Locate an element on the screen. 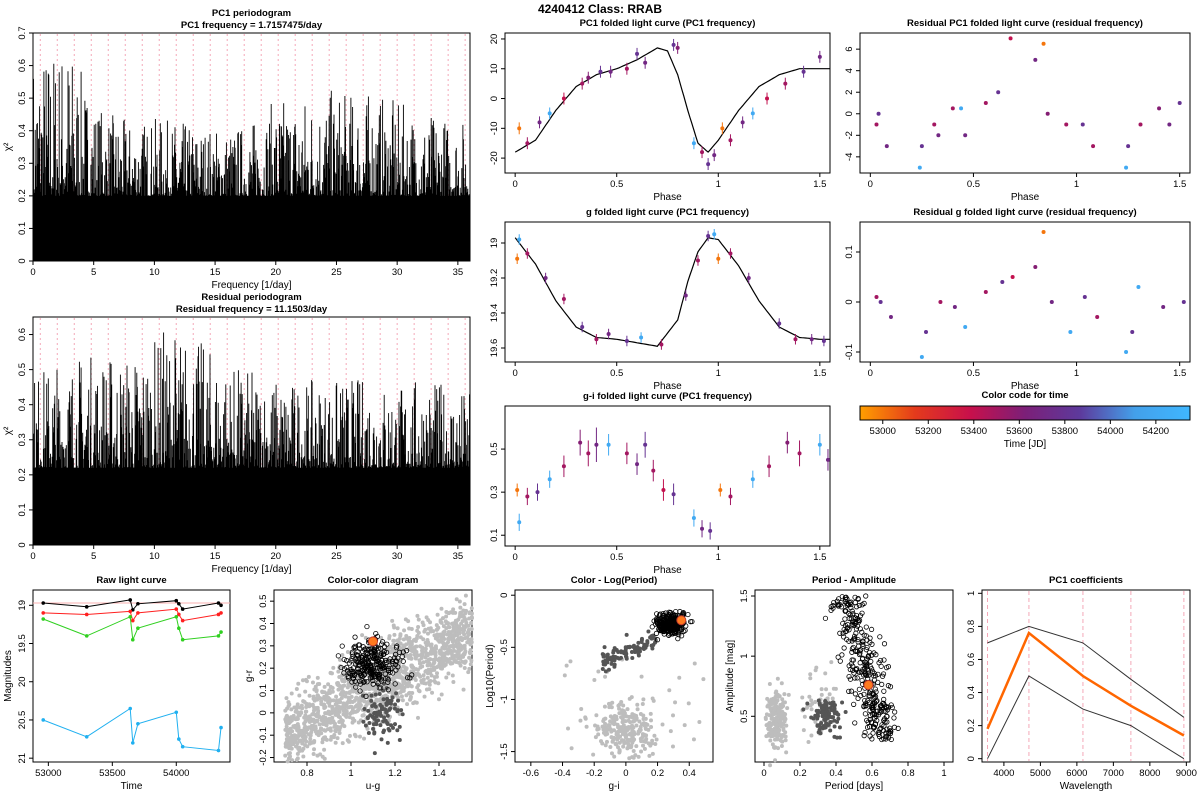 This screenshot has width=1200, height=800. y-tick-label: -4 is located at coordinates (849, 157).